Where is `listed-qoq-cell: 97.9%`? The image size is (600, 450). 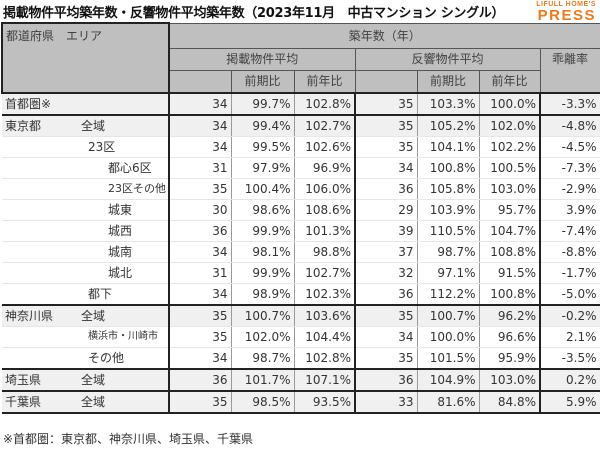
listed-qoq-cell: 97.9% is located at coordinates (262, 168).